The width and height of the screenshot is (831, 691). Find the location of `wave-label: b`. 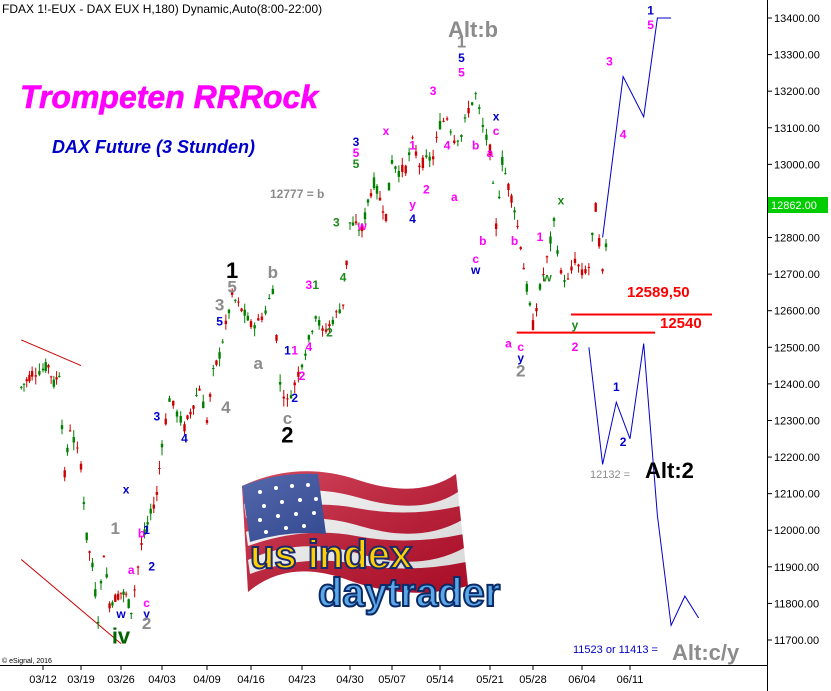

wave-label: b is located at coordinates (273, 272).